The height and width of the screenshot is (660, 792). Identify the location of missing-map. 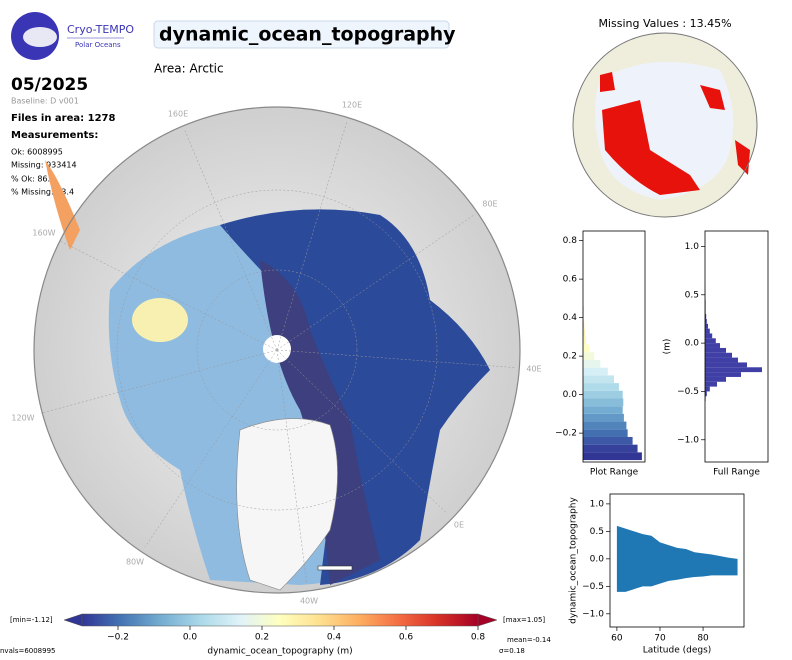
(665, 125).